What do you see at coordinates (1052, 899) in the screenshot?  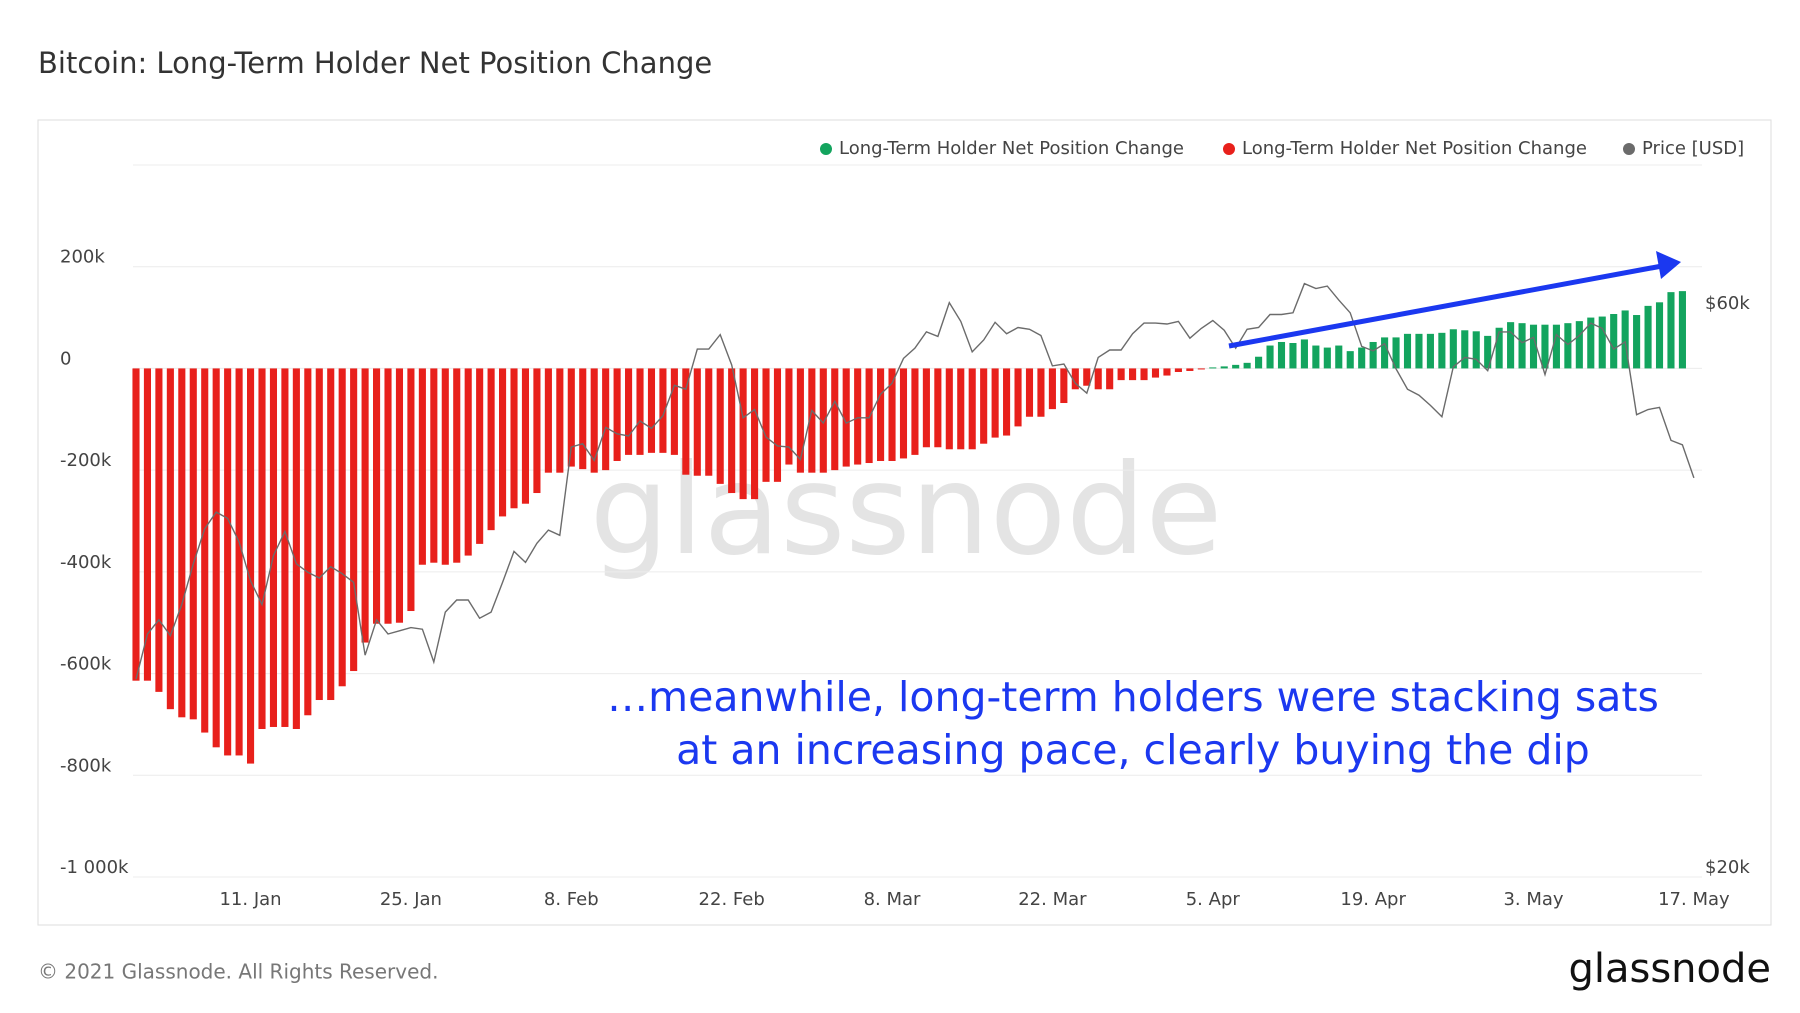 I see `x-tick-label: 22. Mar` at bounding box center [1052, 899].